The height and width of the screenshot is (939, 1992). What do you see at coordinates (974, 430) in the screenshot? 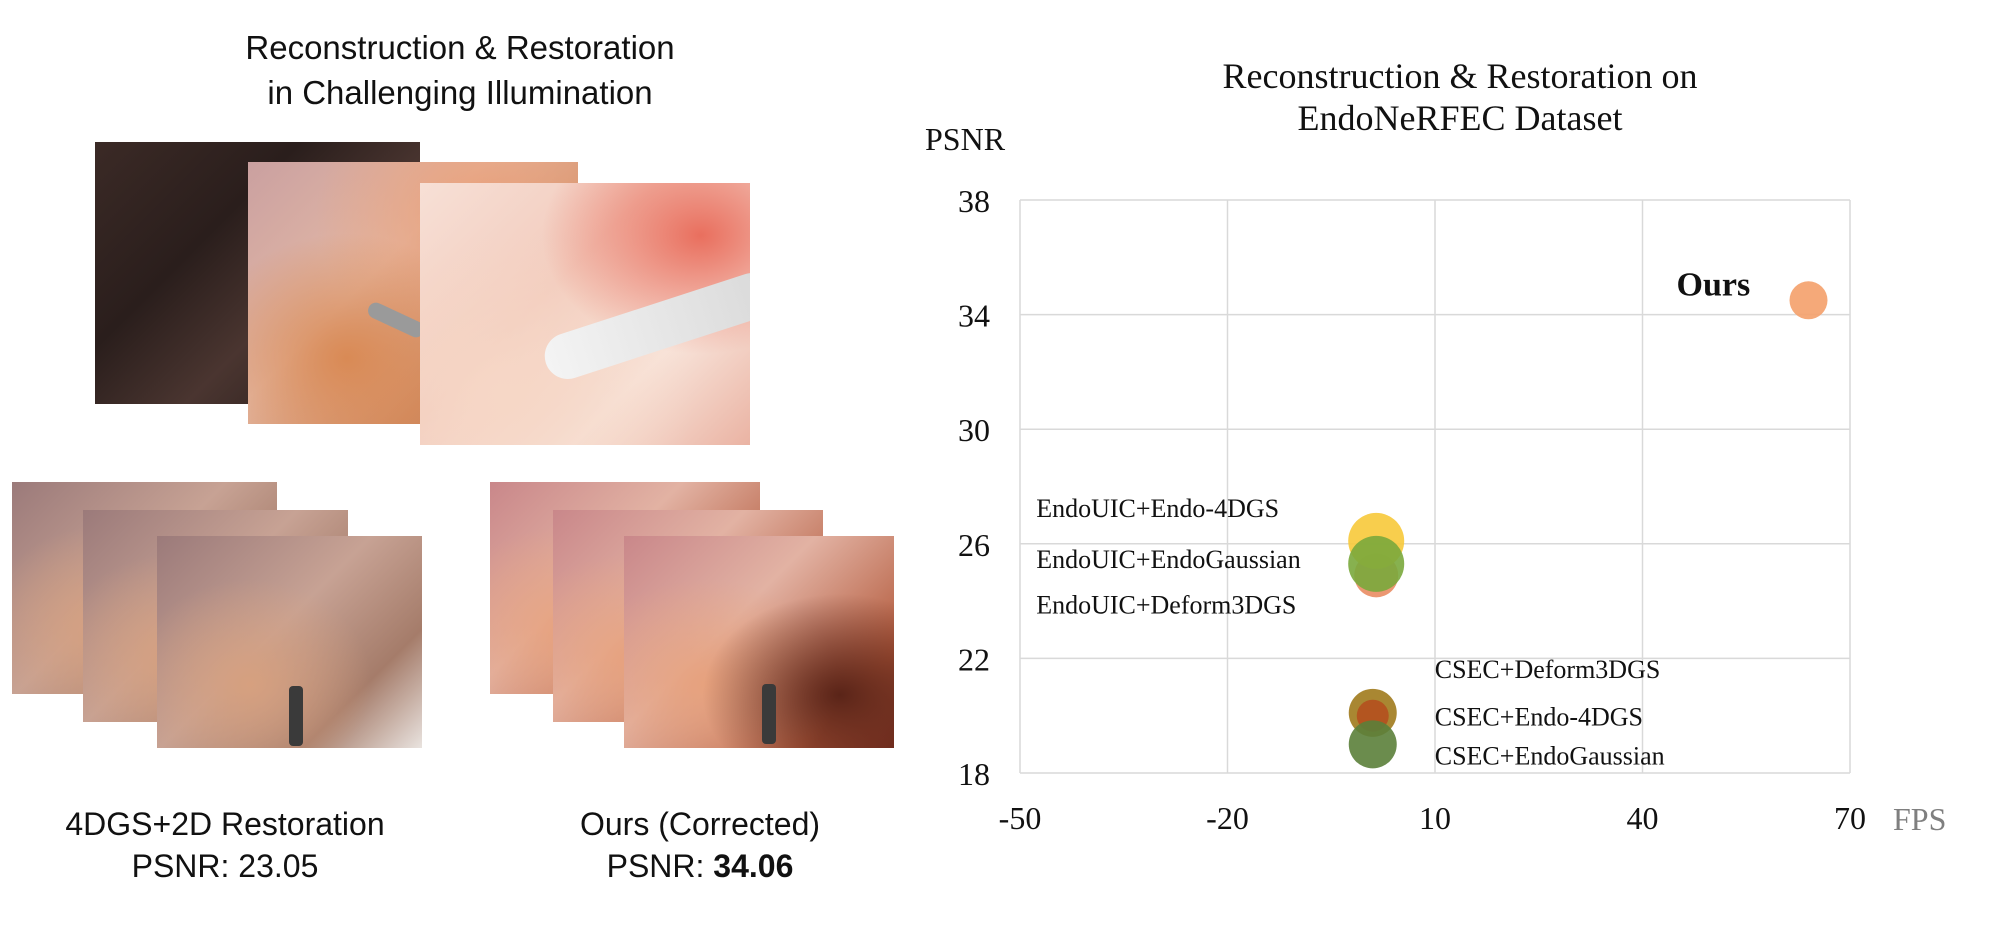
I see `y-tick-label: 30` at bounding box center [974, 430].